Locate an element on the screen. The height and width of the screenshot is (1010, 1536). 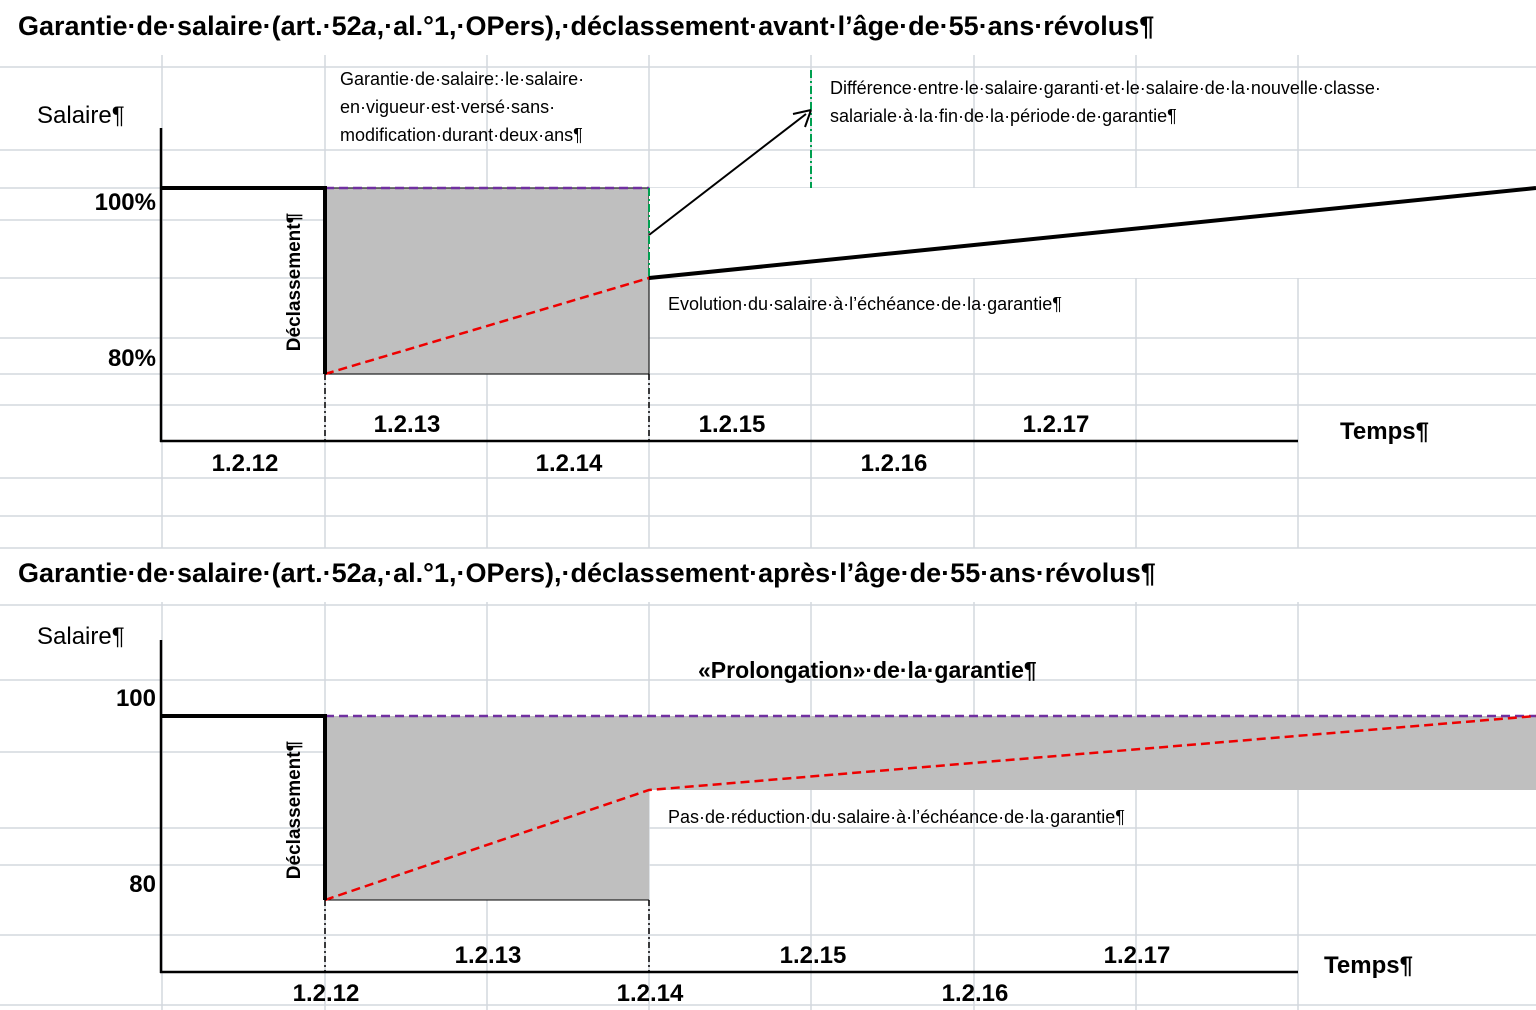
arrow-head is located at coordinates (802, 118).